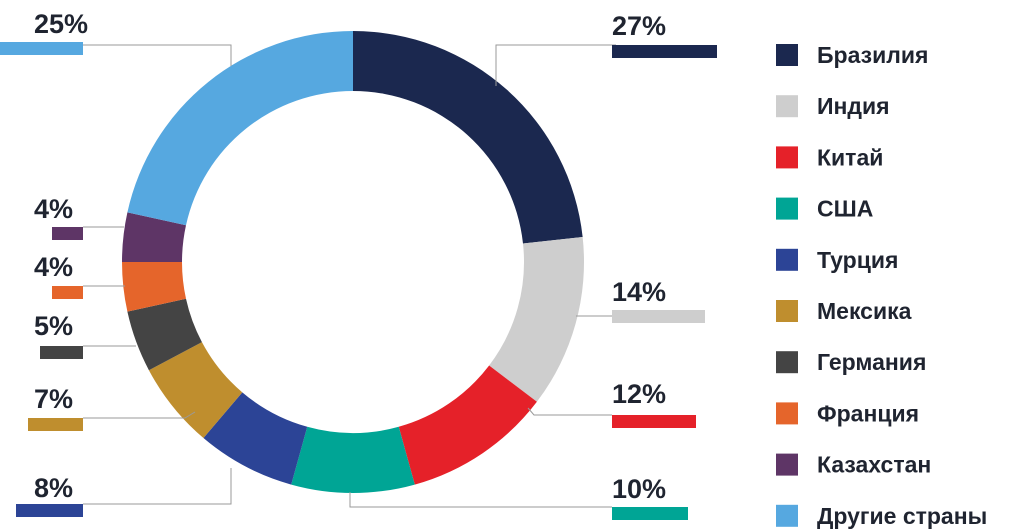  What do you see at coordinates (53, 488) in the screenshot?
I see `value-label-4: 8%` at bounding box center [53, 488].